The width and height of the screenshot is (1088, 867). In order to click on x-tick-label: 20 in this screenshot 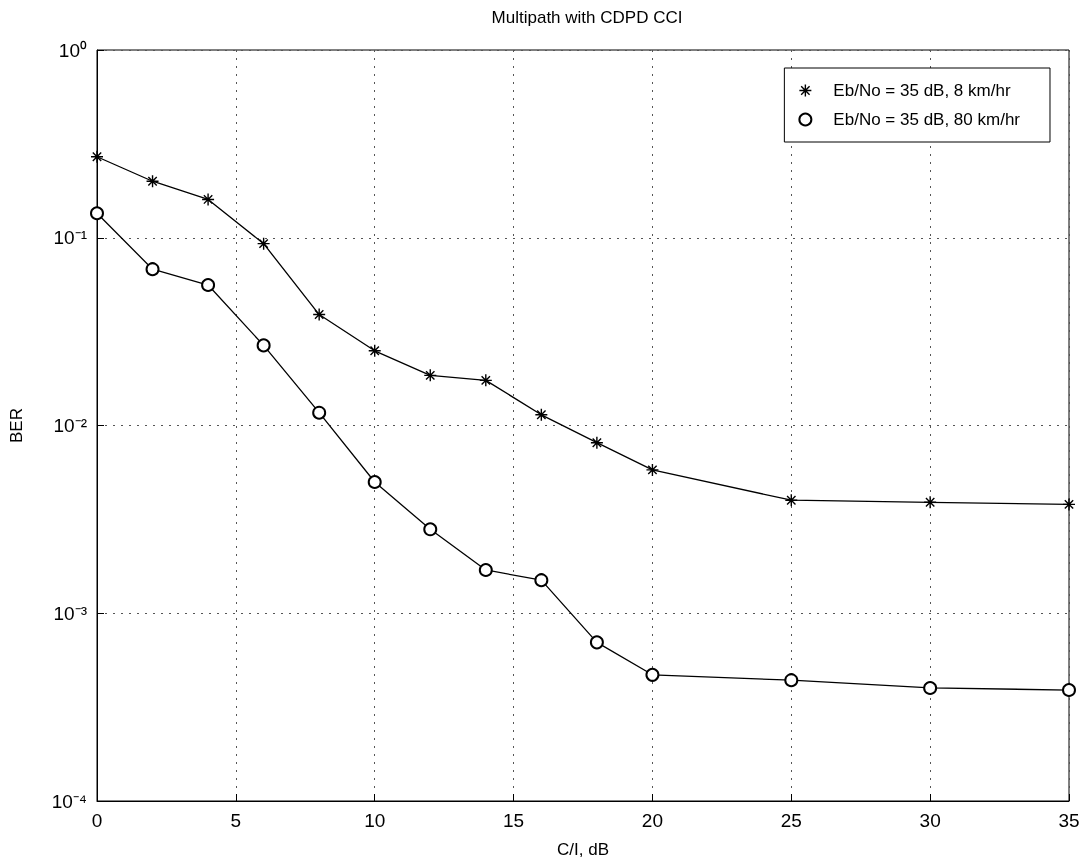, I will do `click(652, 820)`.